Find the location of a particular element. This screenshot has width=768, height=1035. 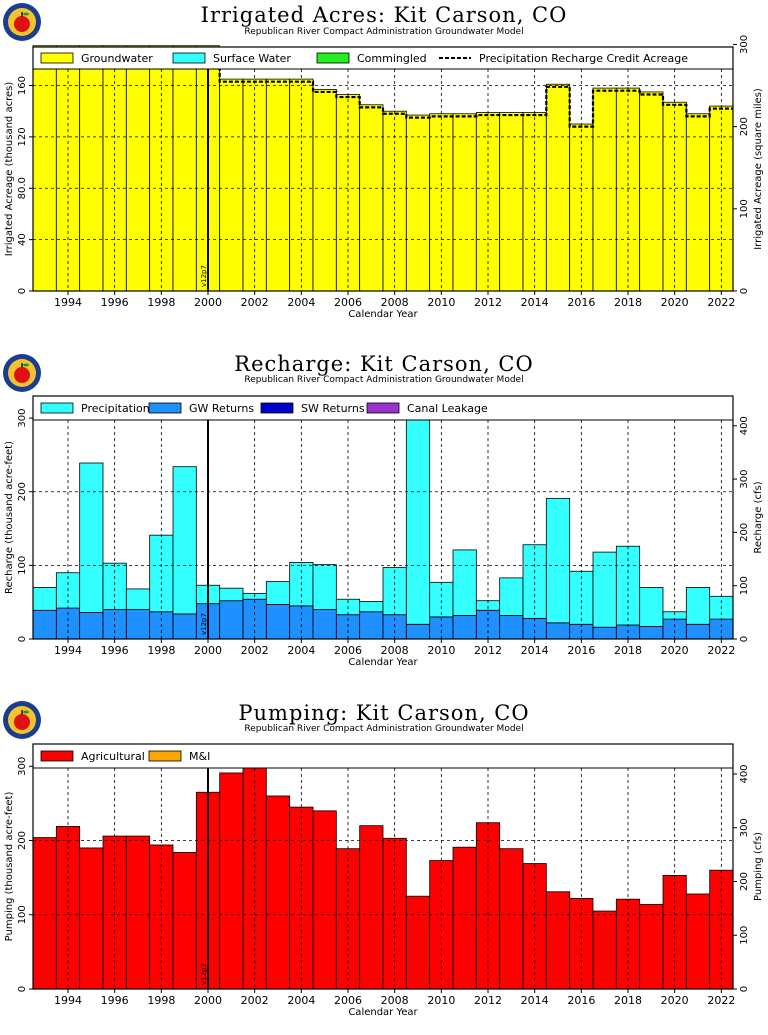

x-tick-label: 1996 is located at coordinates (115, 1000).